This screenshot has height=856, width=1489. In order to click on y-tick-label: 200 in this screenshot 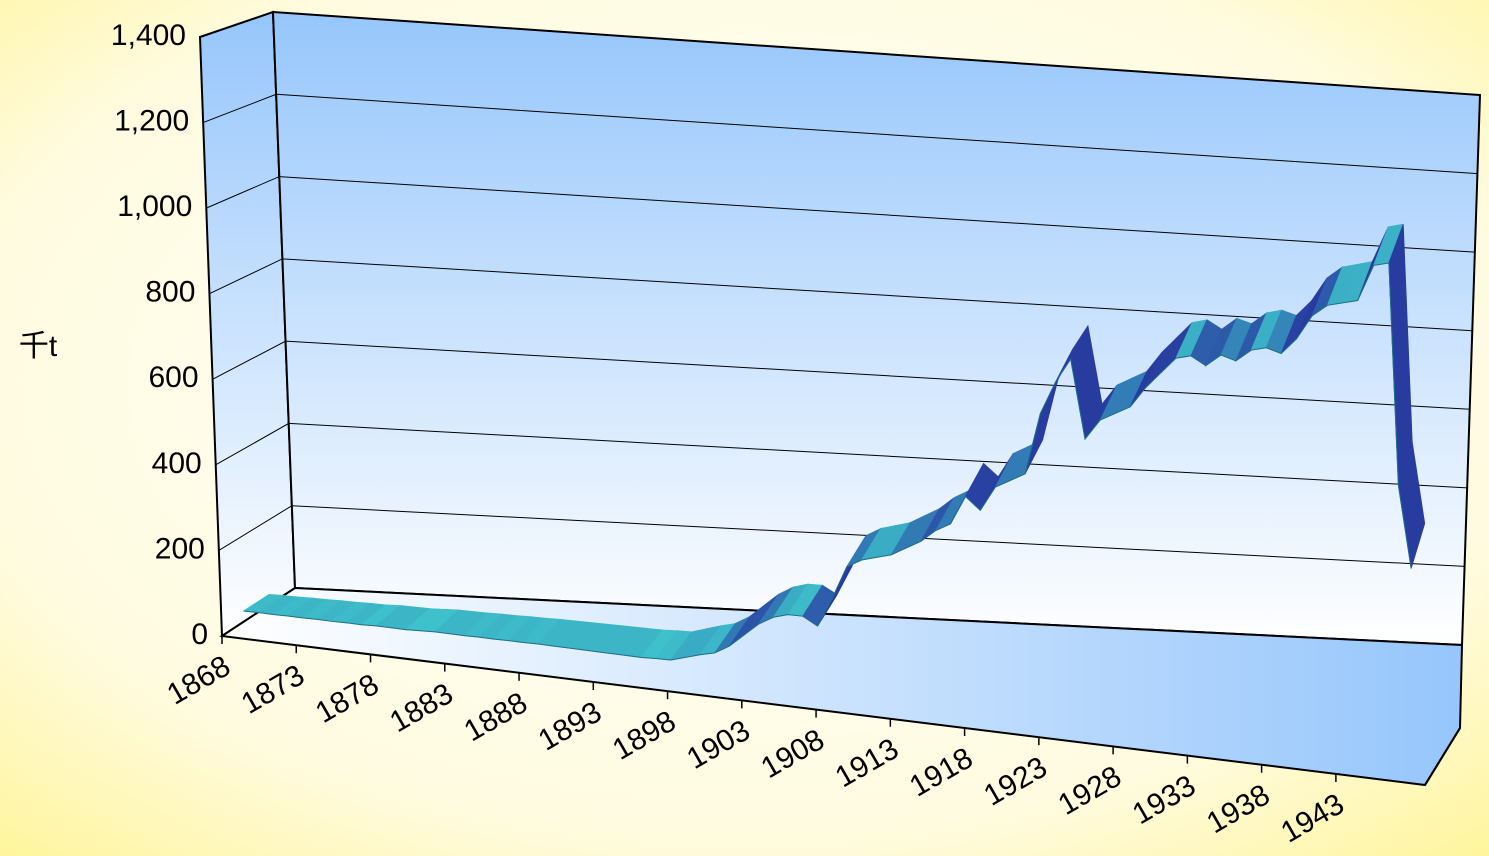, I will do `click(180, 548)`.